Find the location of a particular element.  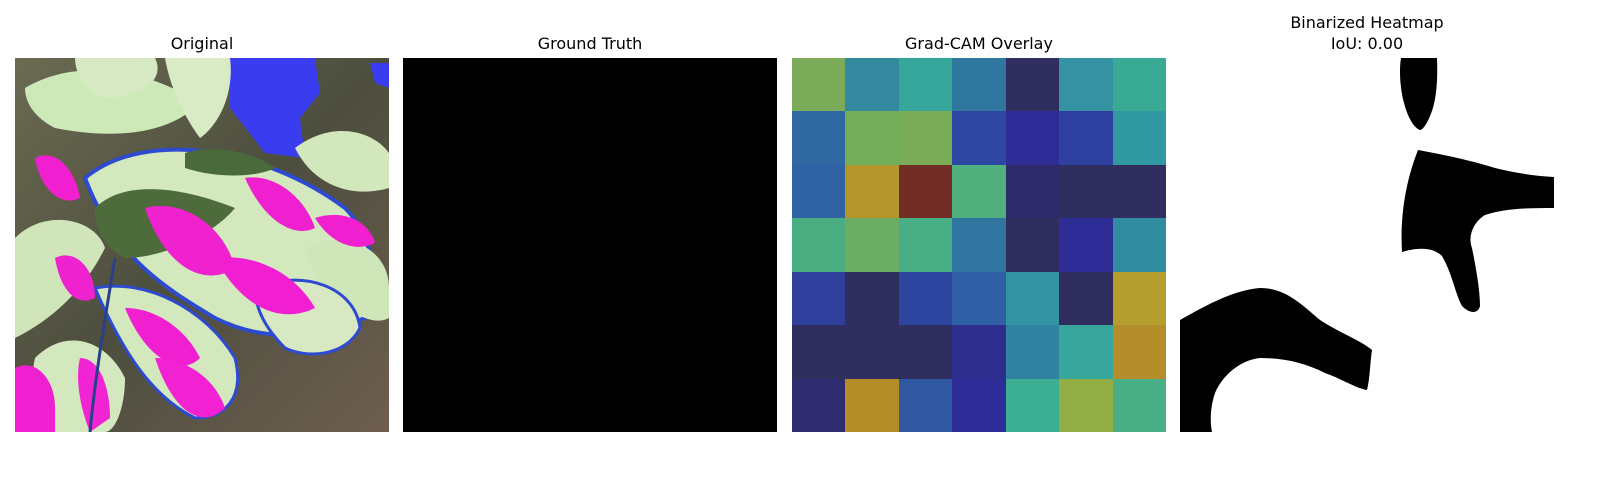

title-gradcam-overlay: Grad-CAM Overlay is located at coordinates (979, 43).